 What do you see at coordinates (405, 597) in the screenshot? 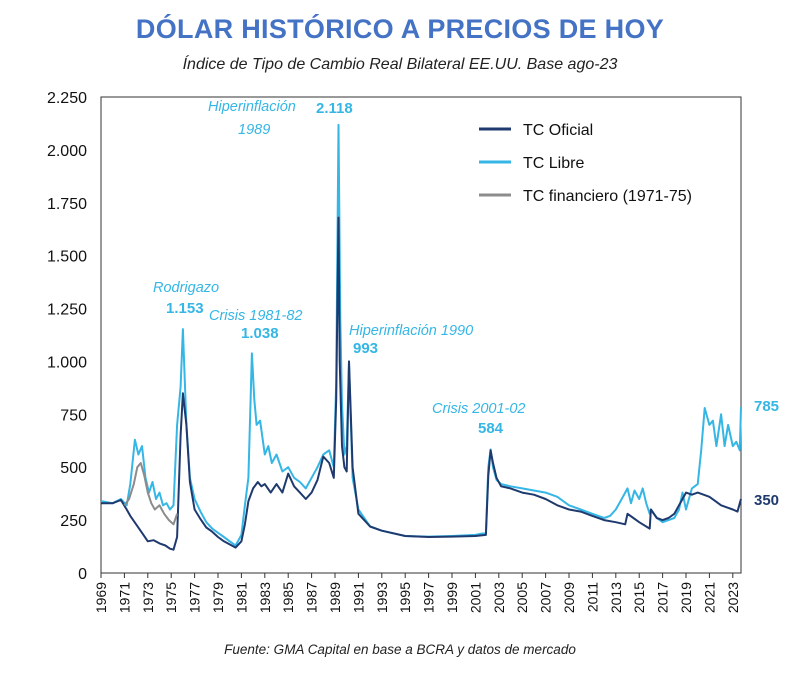
I see `x-tick-label: 1995` at bounding box center [405, 597].